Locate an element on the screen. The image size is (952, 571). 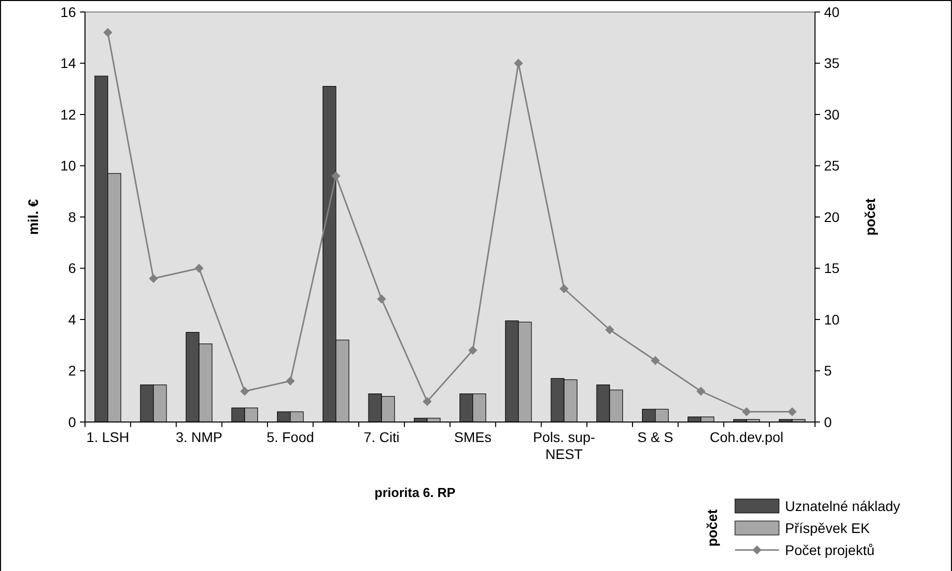
y2-tick-label: 40 is located at coordinates (832, 12).